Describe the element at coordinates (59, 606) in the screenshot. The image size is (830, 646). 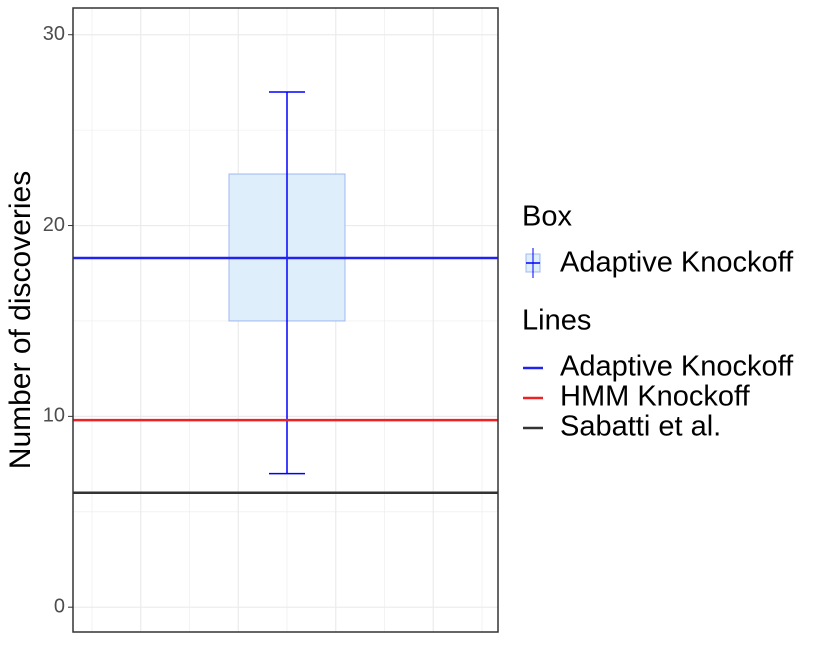
I see `y-tick-label: 0` at that location.